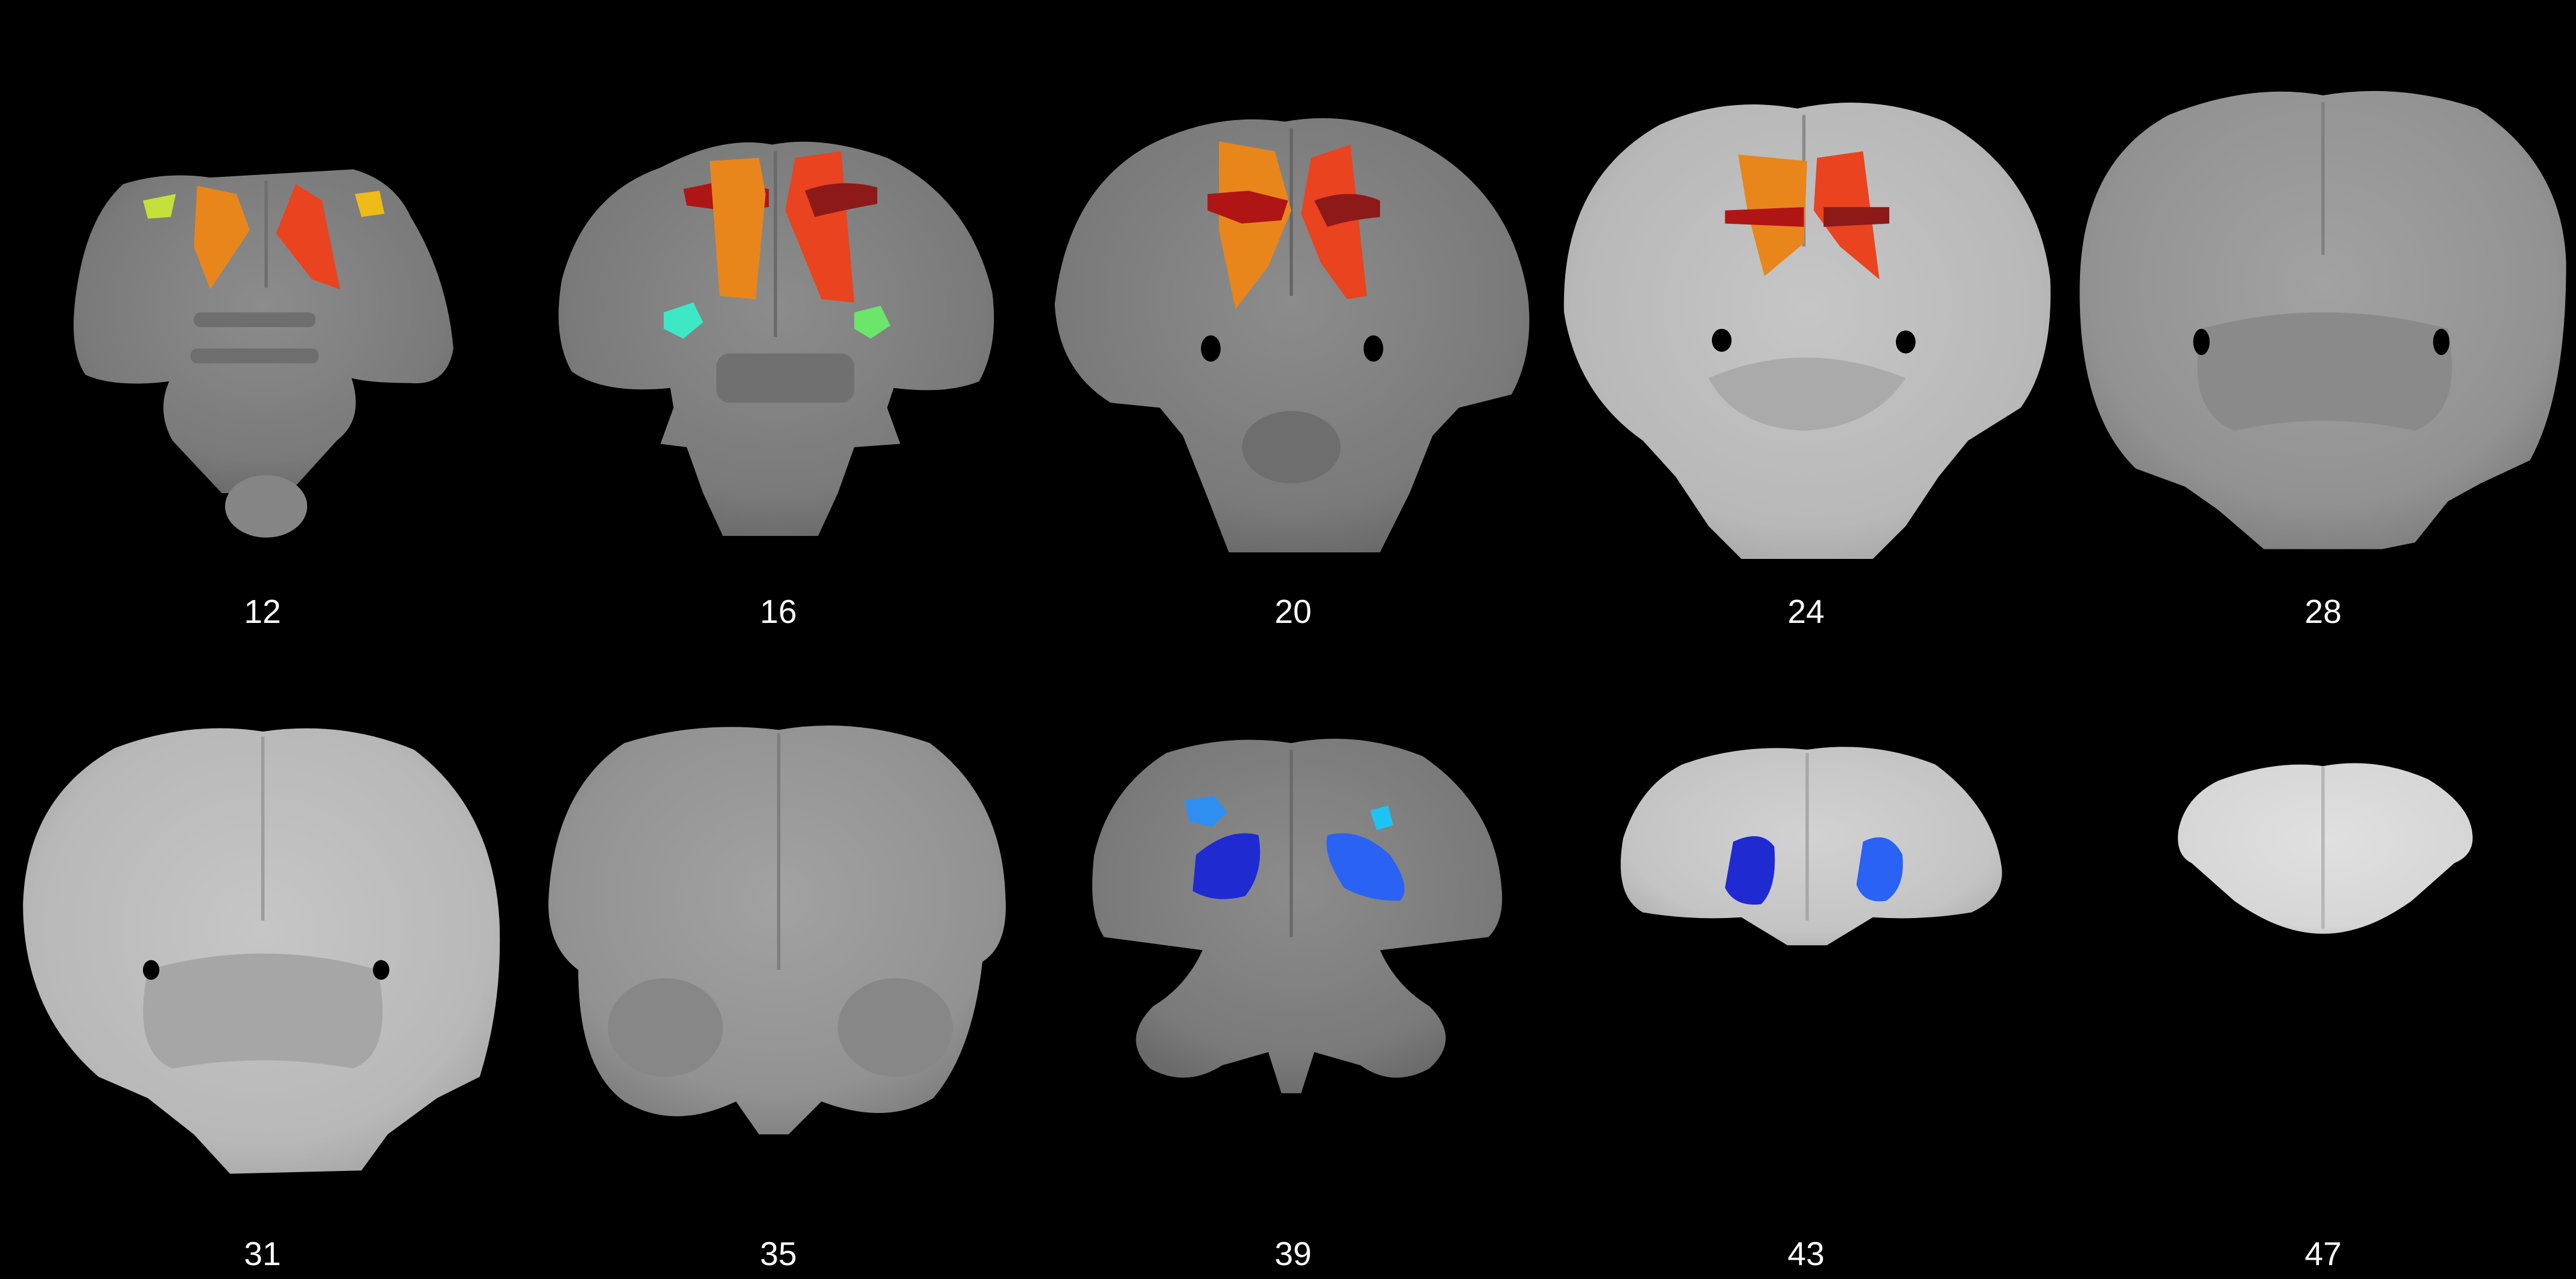 This screenshot has width=2576, height=1279. What do you see at coordinates (873, 322) in the screenshot?
I see `region-green` at bounding box center [873, 322].